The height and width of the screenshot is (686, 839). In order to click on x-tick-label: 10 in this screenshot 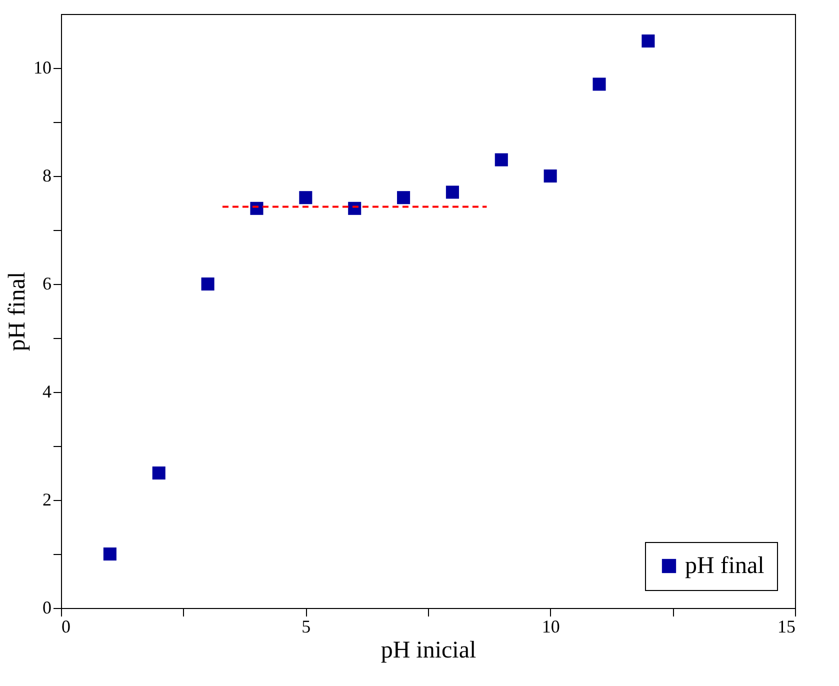, I will do `click(551, 626)`.